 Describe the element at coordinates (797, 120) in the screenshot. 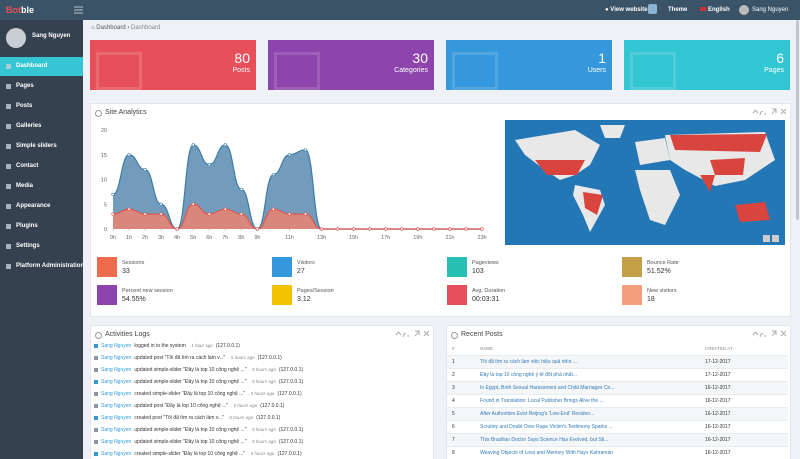

I see `scrollbar` at that location.